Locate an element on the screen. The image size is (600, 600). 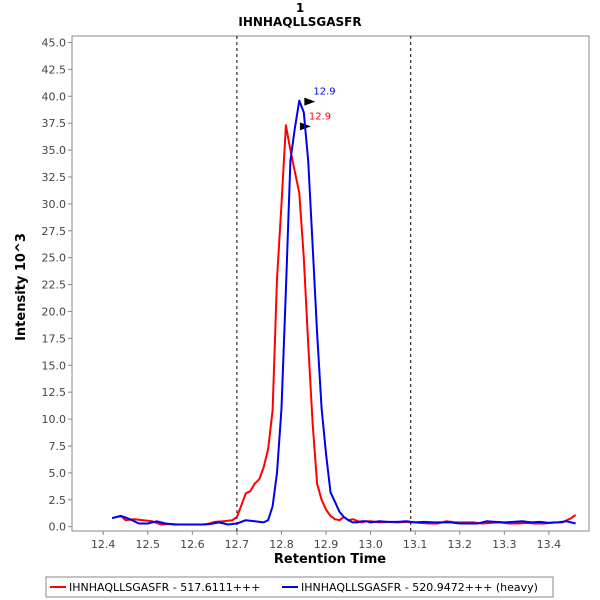
x-tick-label: 13.1 is located at coordinates (415, 544).